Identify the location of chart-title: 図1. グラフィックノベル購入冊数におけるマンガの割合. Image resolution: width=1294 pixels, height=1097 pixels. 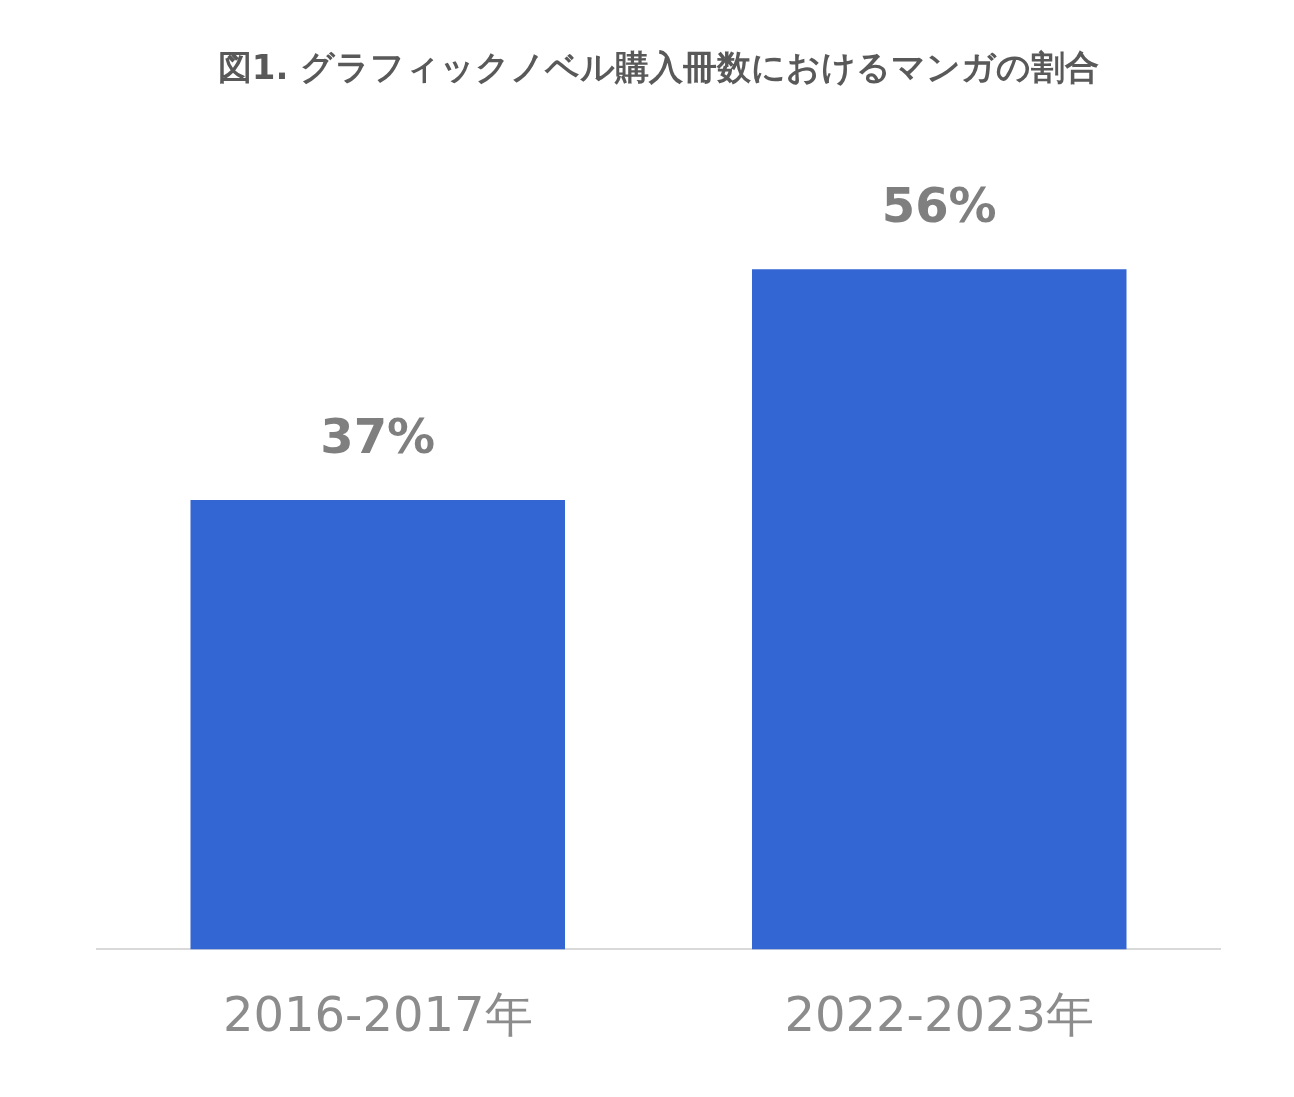
(658, 67).